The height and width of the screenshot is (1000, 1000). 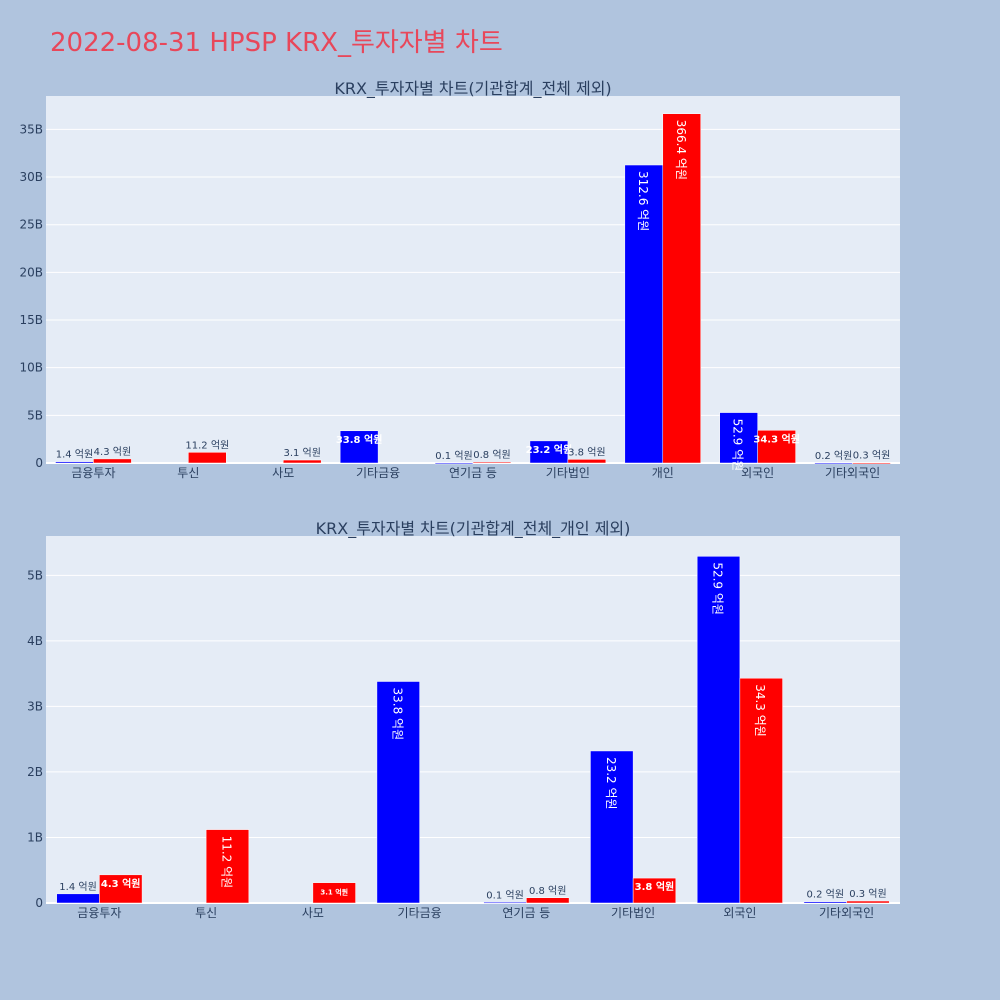 I want to click on y-tick-label: 2B, so click(x=35, y=772).